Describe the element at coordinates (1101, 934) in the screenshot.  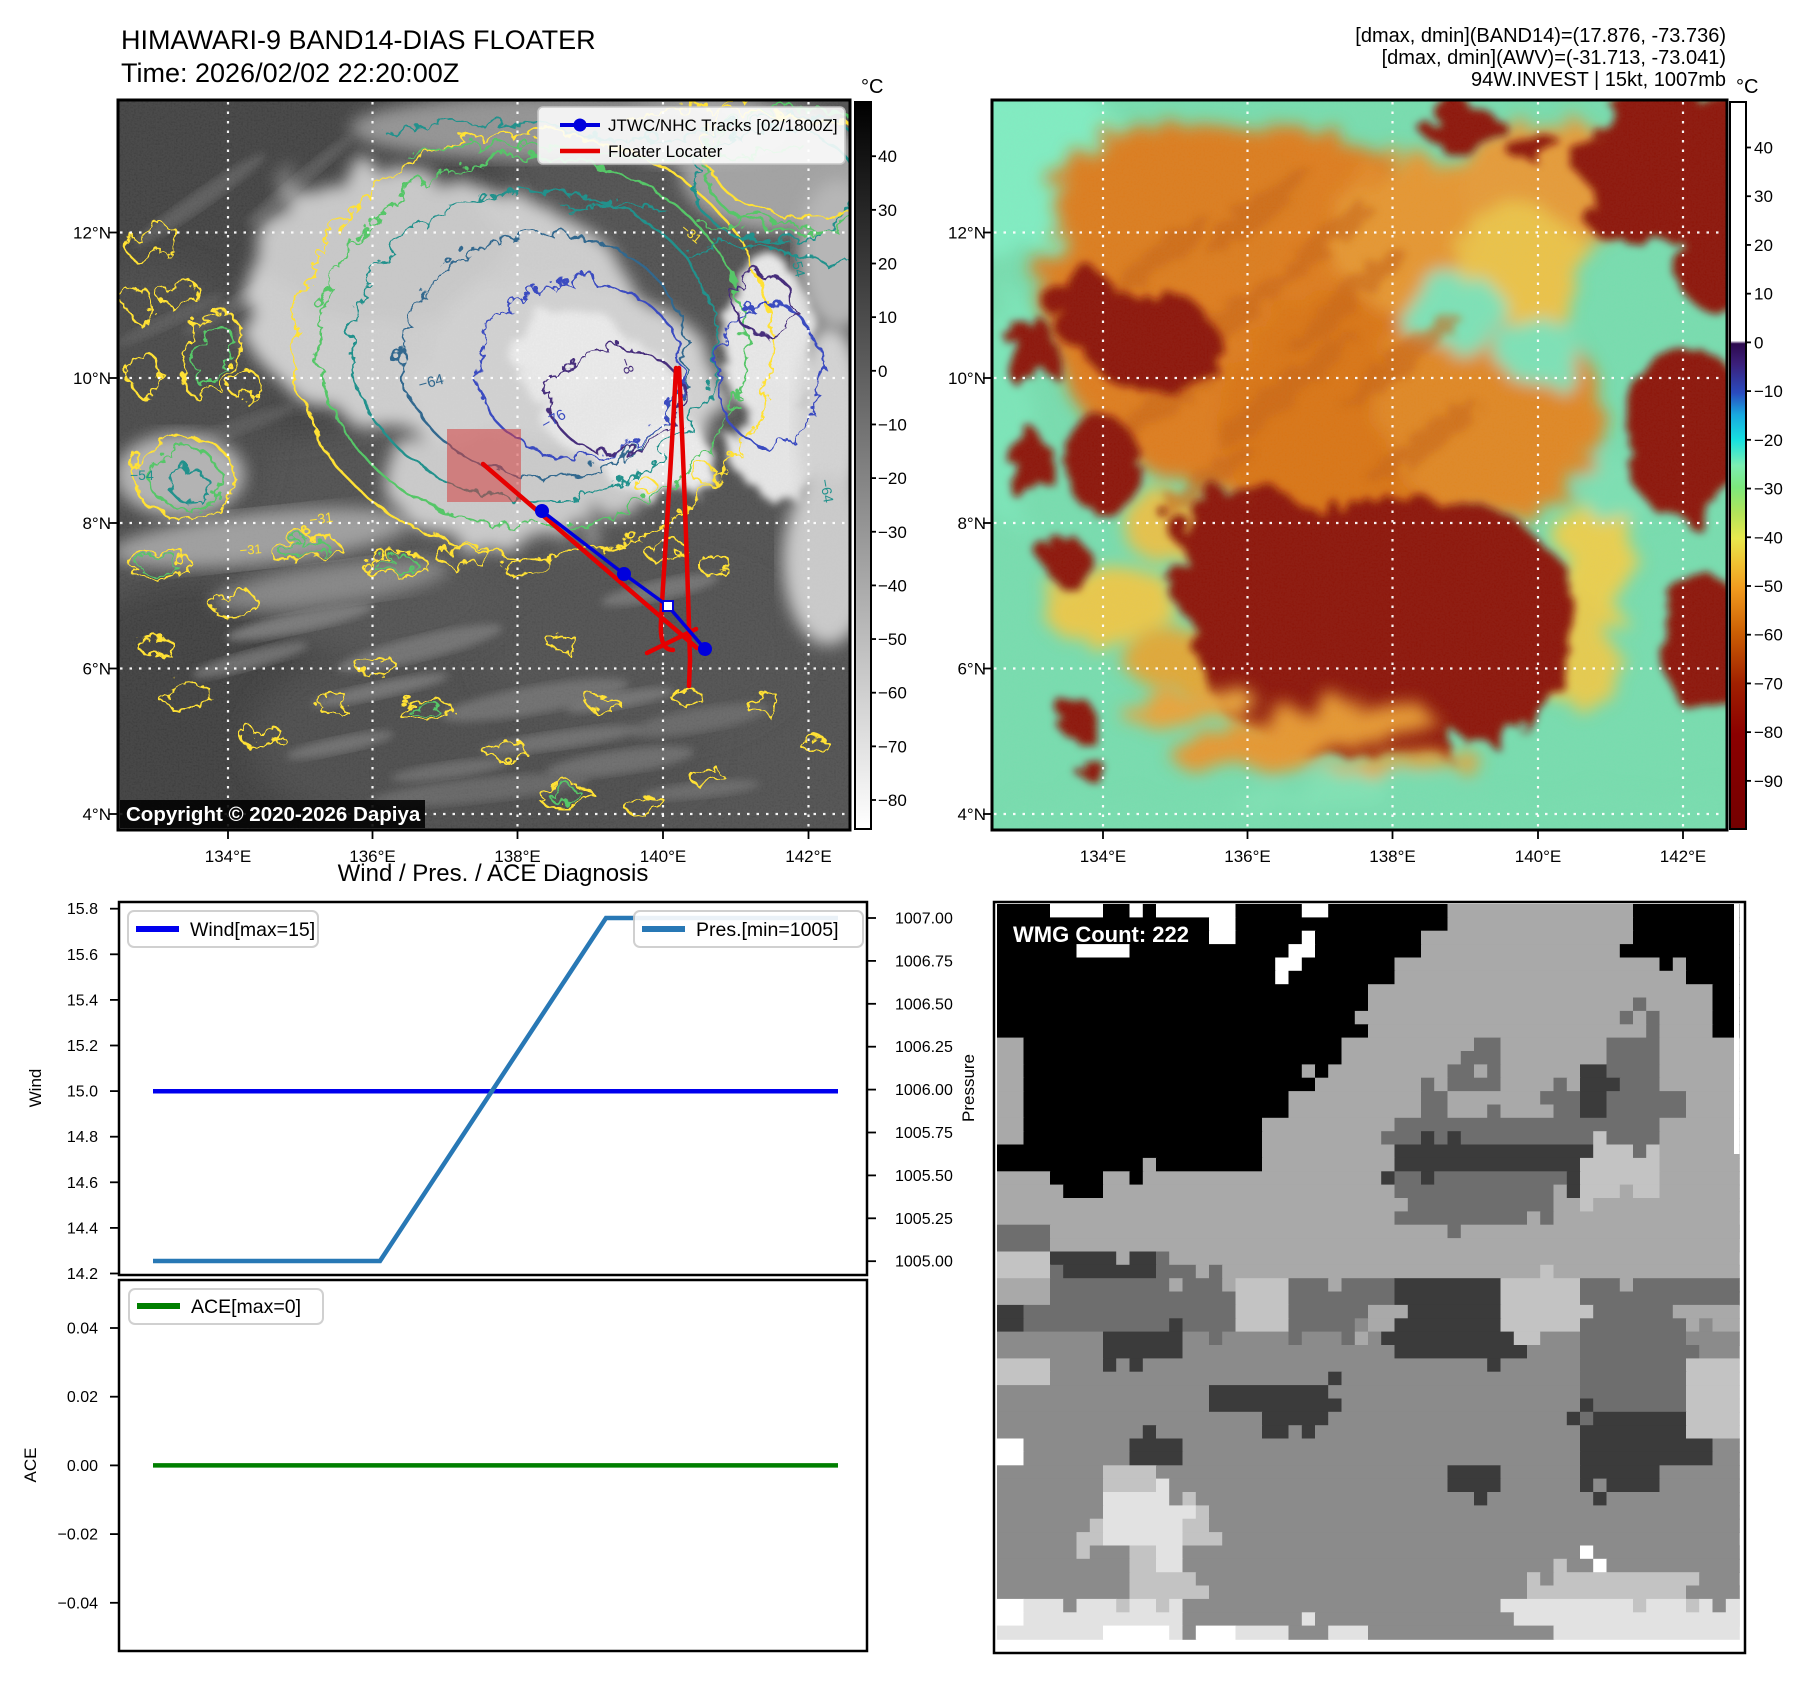
I see `svg-text: WMG Count: 222` at that location.